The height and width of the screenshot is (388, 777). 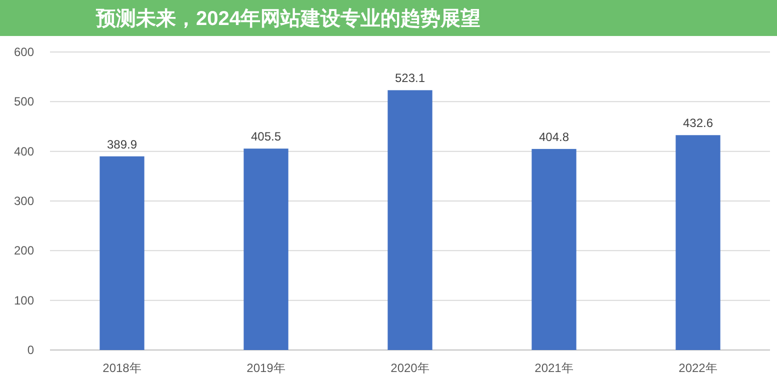 I want to click on y-tick-label: 600, so click(x=24, y=52).